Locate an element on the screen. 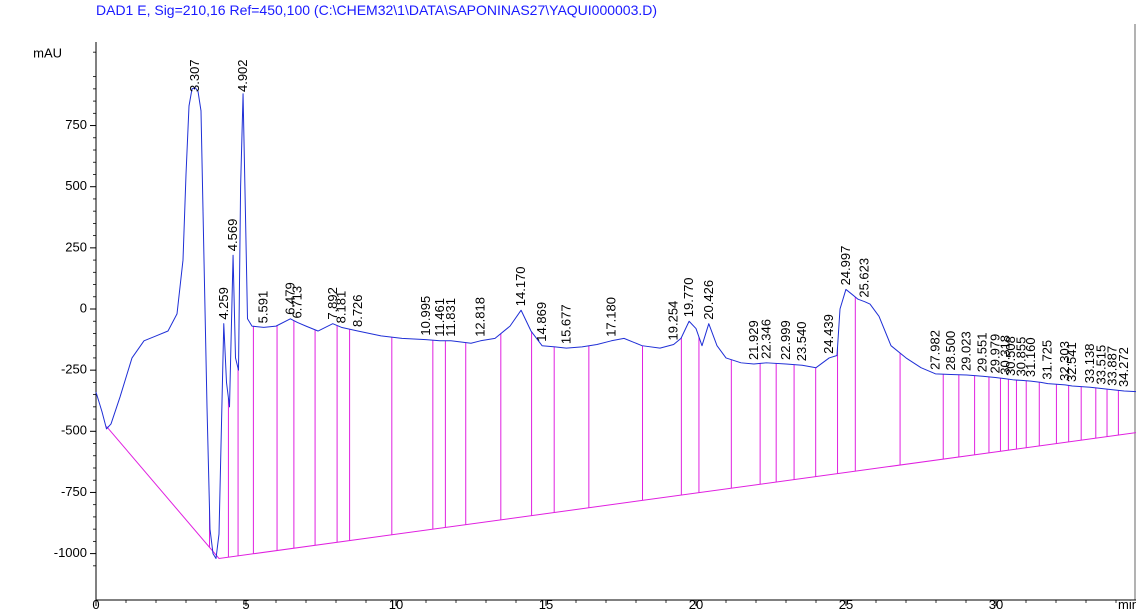  x-tick-label: 15 is located at coordinates (546, 604).